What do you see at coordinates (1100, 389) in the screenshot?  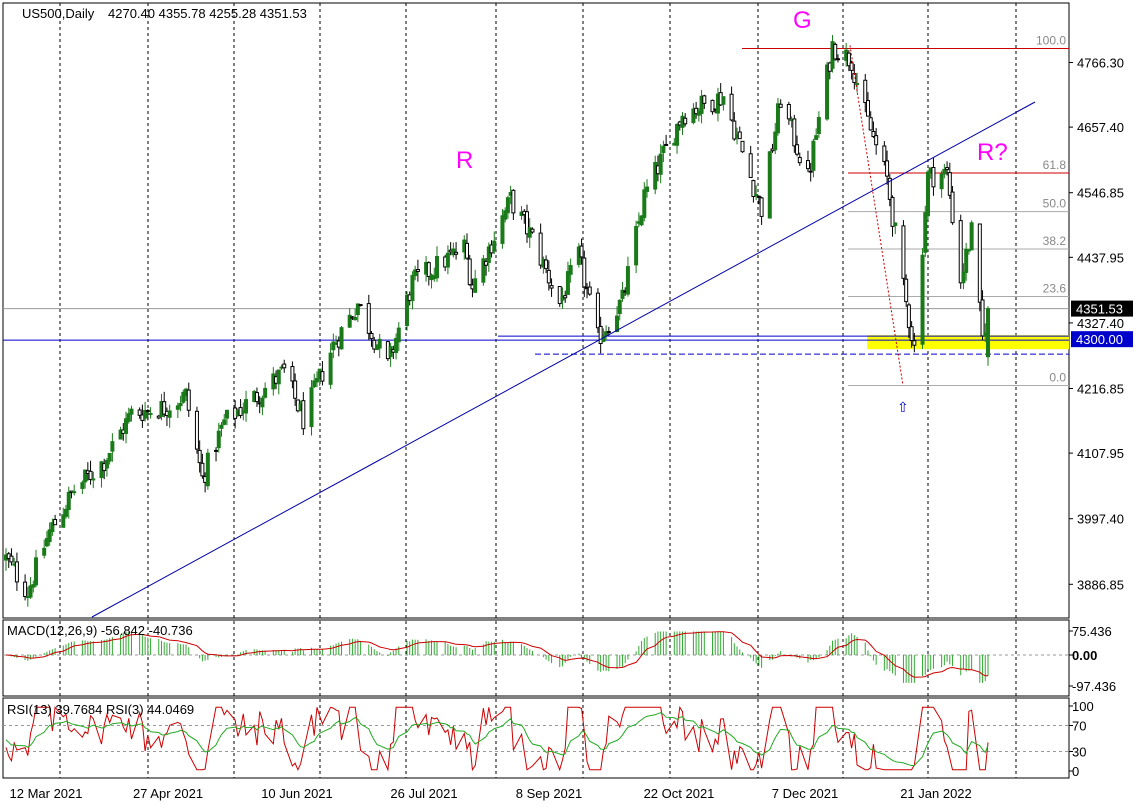 I see `y-tick-label: 4216.85` at bounding box center [1100, 389].